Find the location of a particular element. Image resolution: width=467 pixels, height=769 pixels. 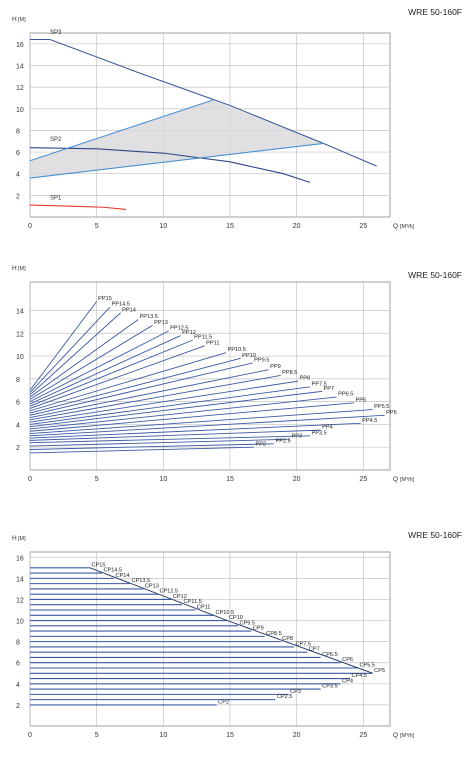

curve-pp5.5 is located at coordinates (201, 421).